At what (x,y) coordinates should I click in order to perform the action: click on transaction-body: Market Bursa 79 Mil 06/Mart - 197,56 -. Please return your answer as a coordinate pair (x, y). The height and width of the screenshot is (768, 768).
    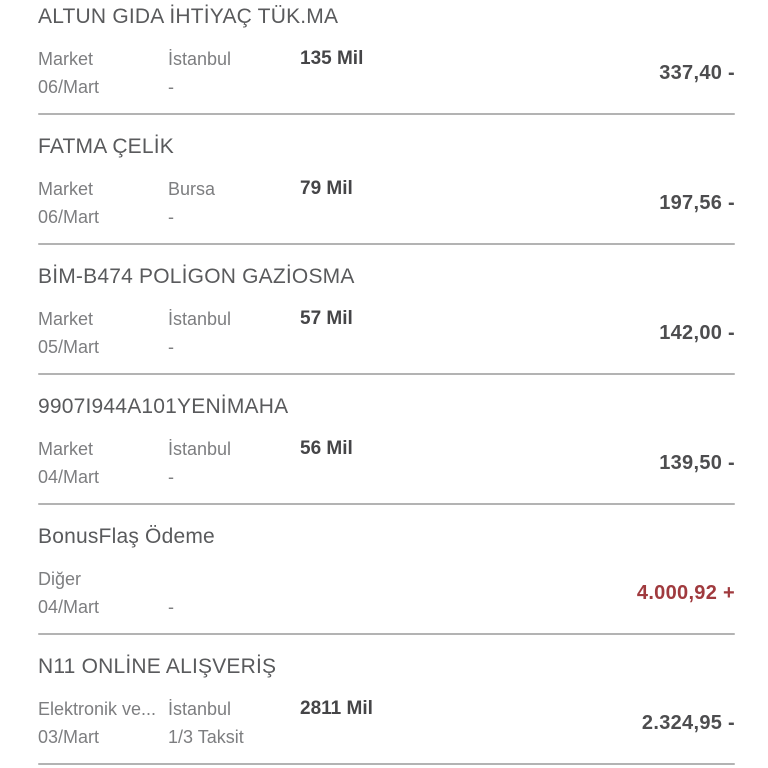
    Looking at the image, I should click on (386, 209).